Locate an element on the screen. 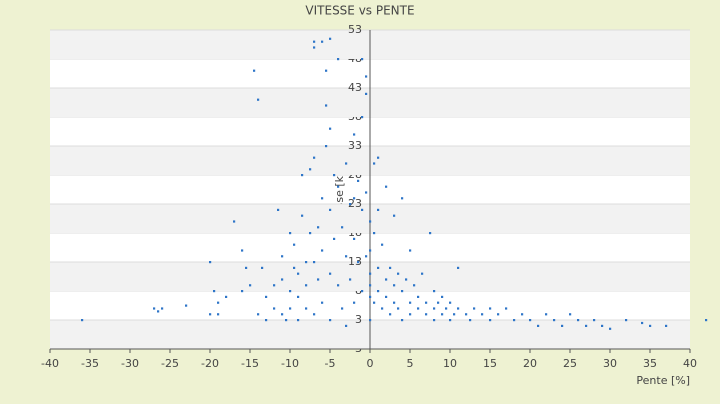 This screenshot has height=404, width=720. x-tick-label: 35 is located at coordinates (650, 363).